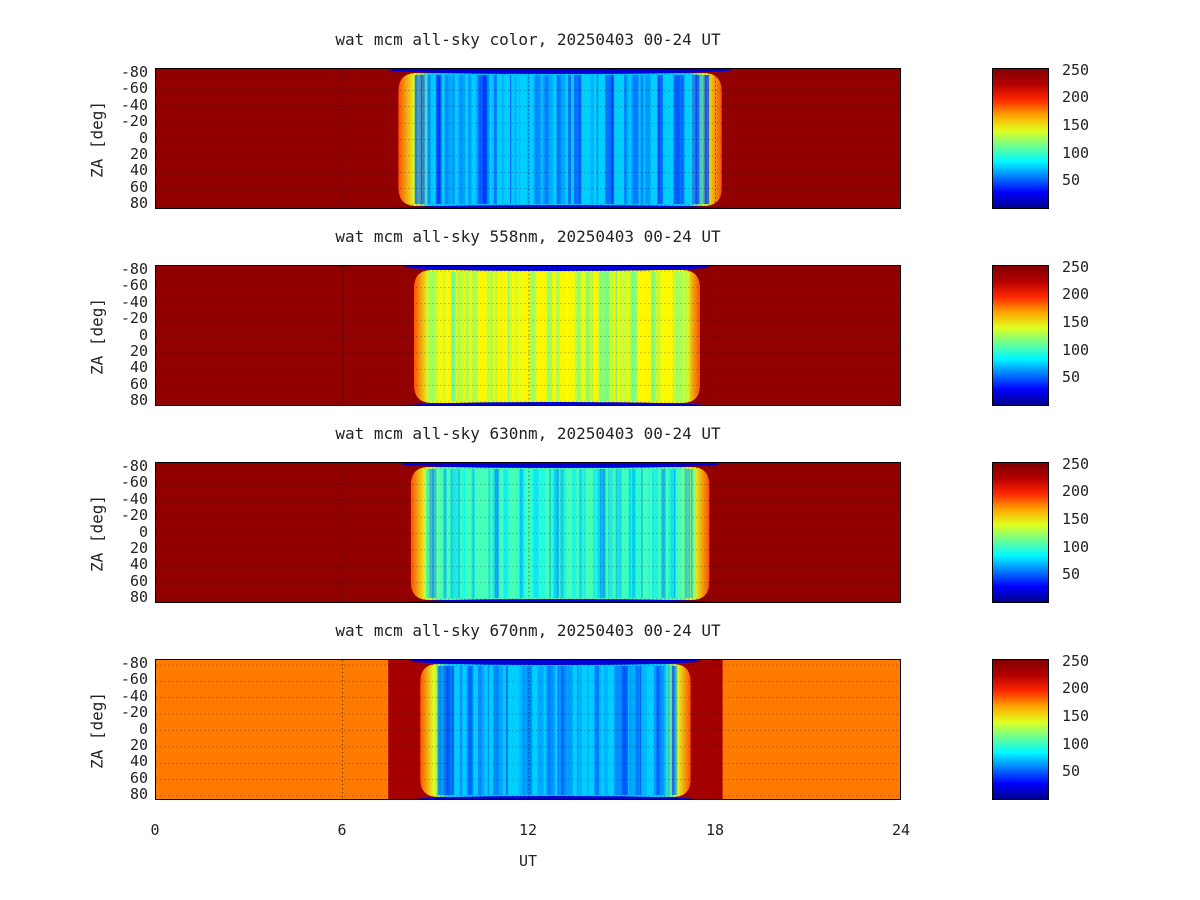  Describe the element at coordinates (528, 830) in the screenshot. I see `x-tick-label: 12` at that location.